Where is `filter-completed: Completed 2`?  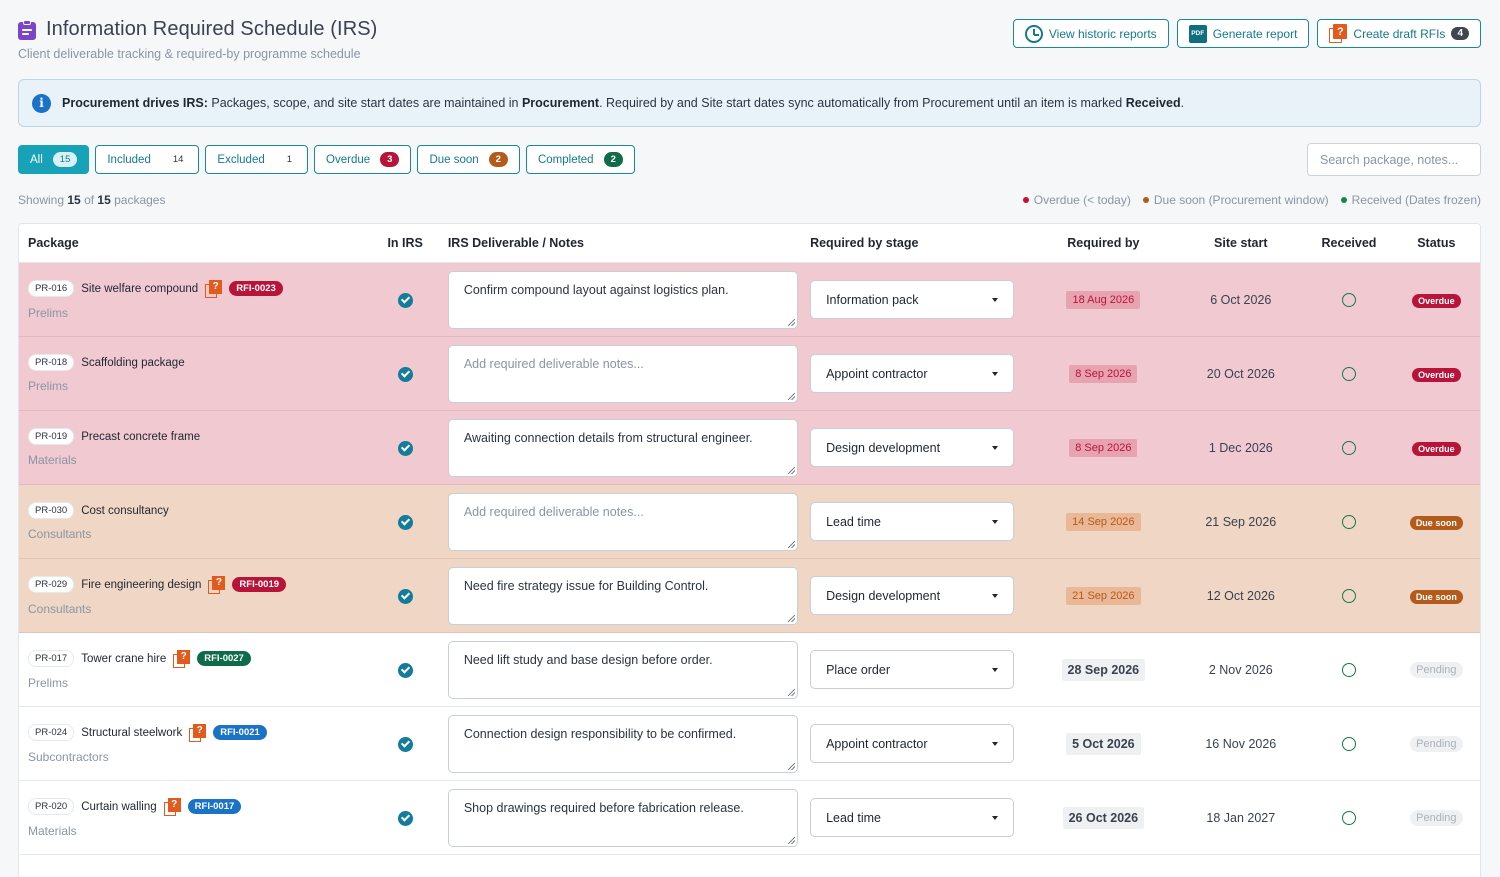
filter-completed: Completed 2 is located at coordinates (580, 159).